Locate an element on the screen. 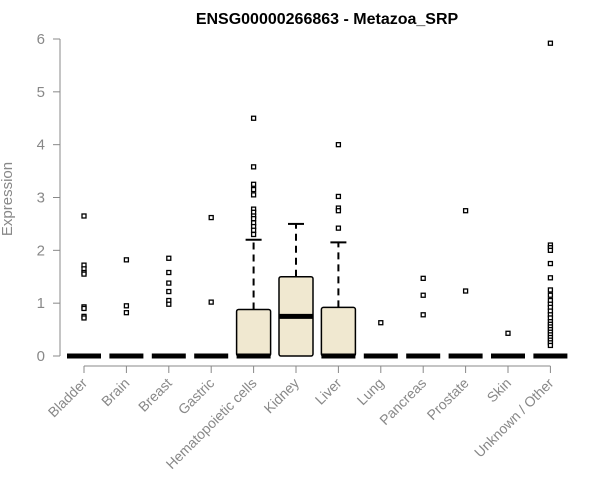 Image resolution: width=600 pixels, height=500 pixels. x-tick-label: Prostate is located at coordinates (448, 399).